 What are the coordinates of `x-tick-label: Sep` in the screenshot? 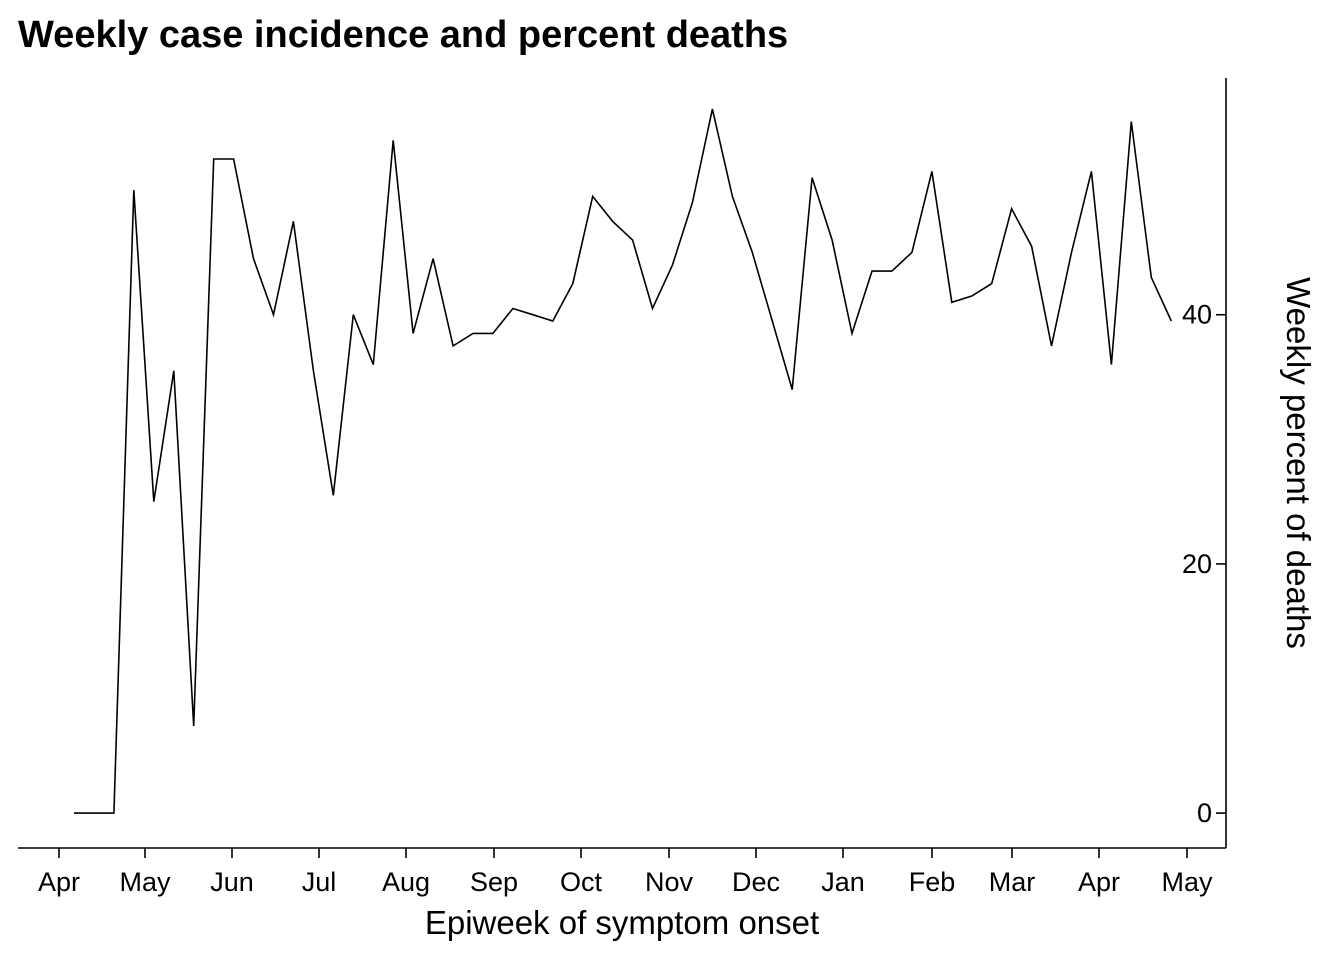 It's located at (494, 882).